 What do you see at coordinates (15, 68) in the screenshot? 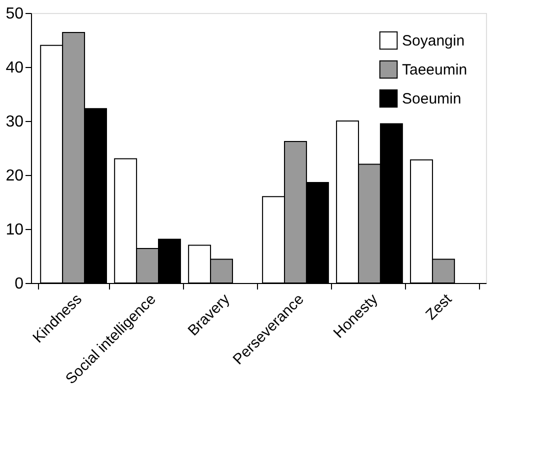
I see `y-tick-label: 40` at bounding box center [15, 68].